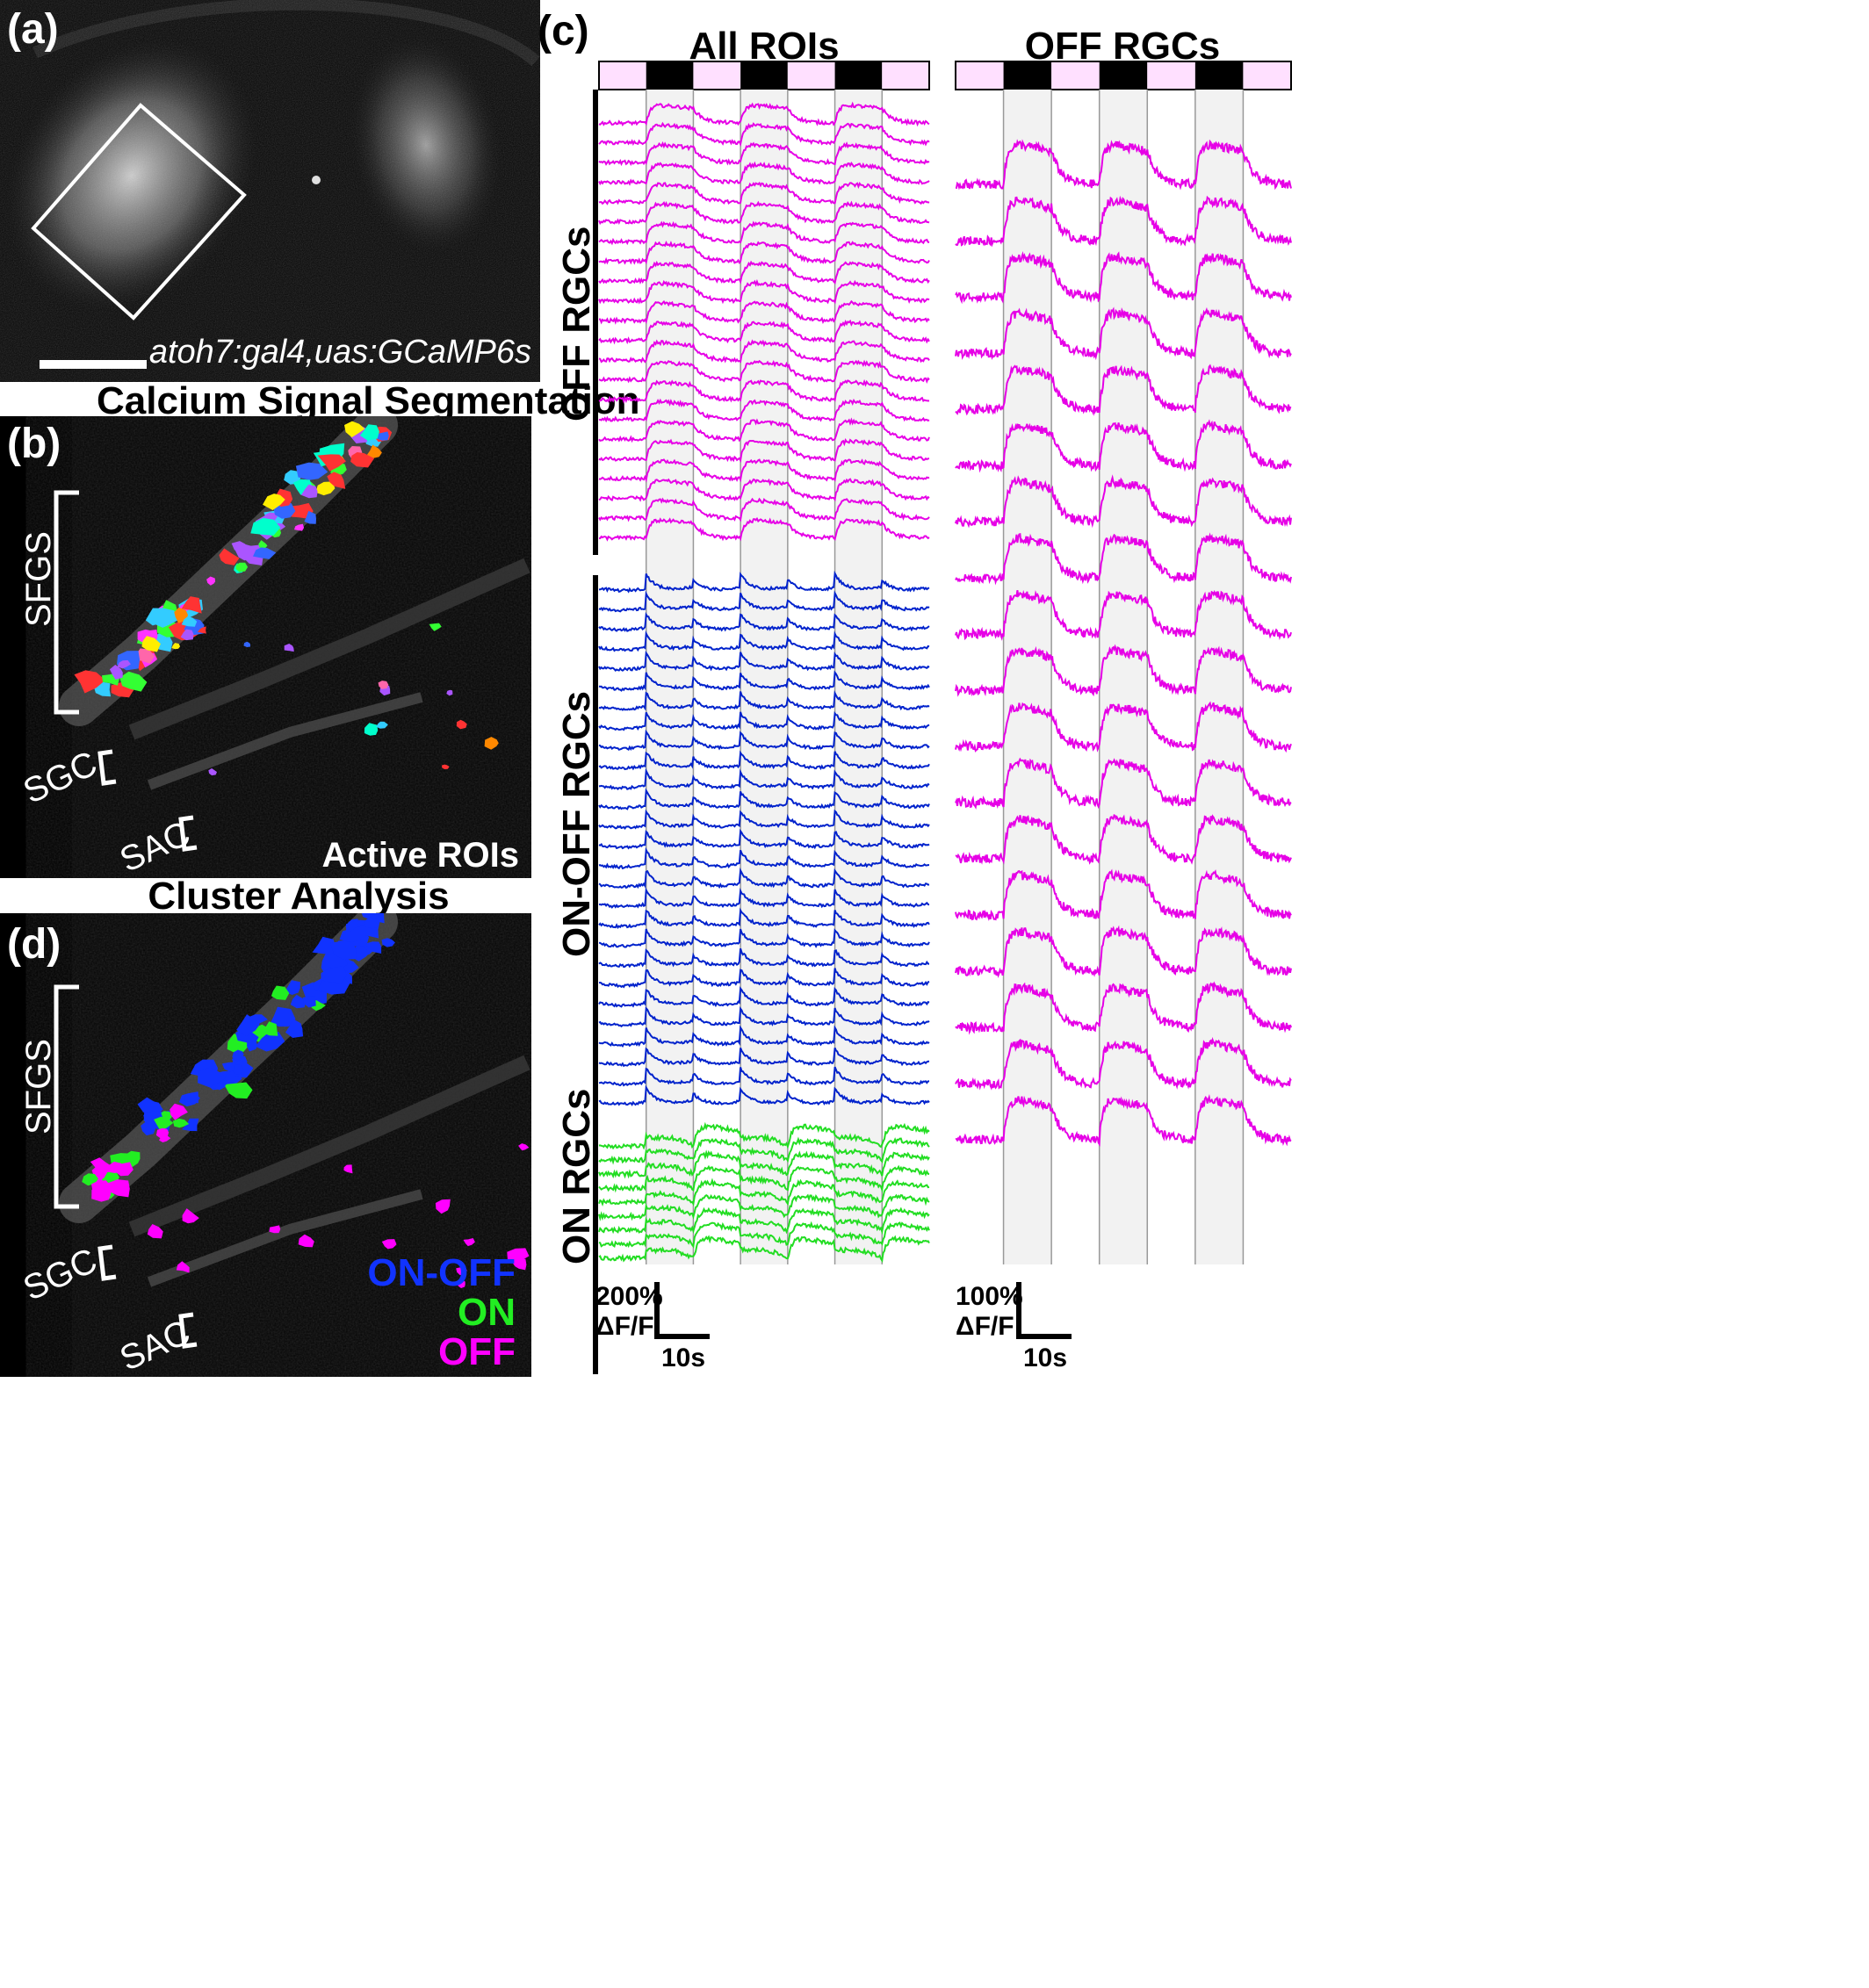 Image resolution: width=1869 pixels, height=1988 pixels. What do you see at coordinates (1123, 677) in the screenshot?
I see `dark-epoch-shade` at bounding box center [1123, 677].